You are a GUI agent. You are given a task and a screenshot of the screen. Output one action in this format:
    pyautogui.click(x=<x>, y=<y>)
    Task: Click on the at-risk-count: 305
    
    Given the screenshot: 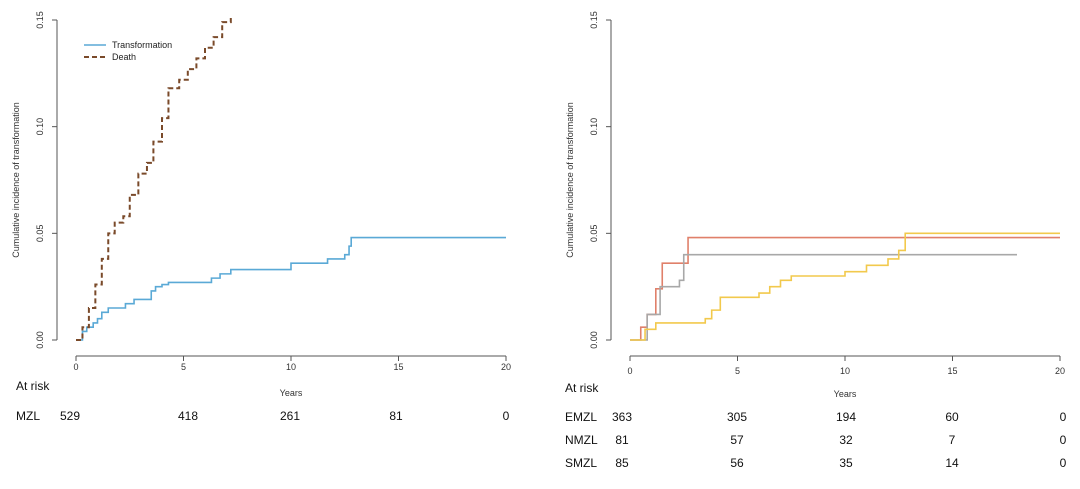 What is the action you would take?
    pyautogui.click(x=737, y=417)
    